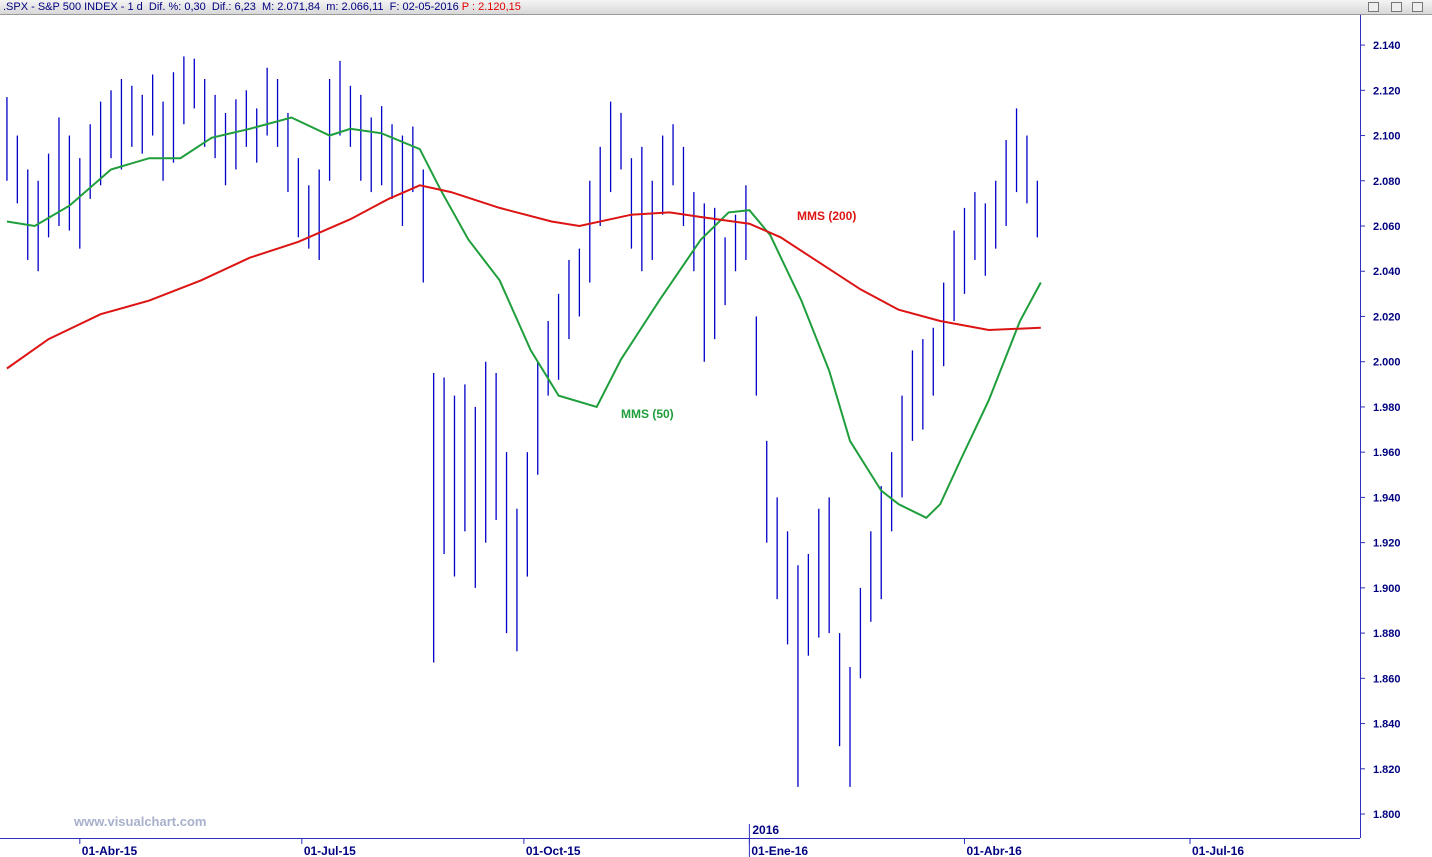  Describe the element at coordinates (1387, 725) in the screenshot. I see `y-tick-label: 1.840` at that location.